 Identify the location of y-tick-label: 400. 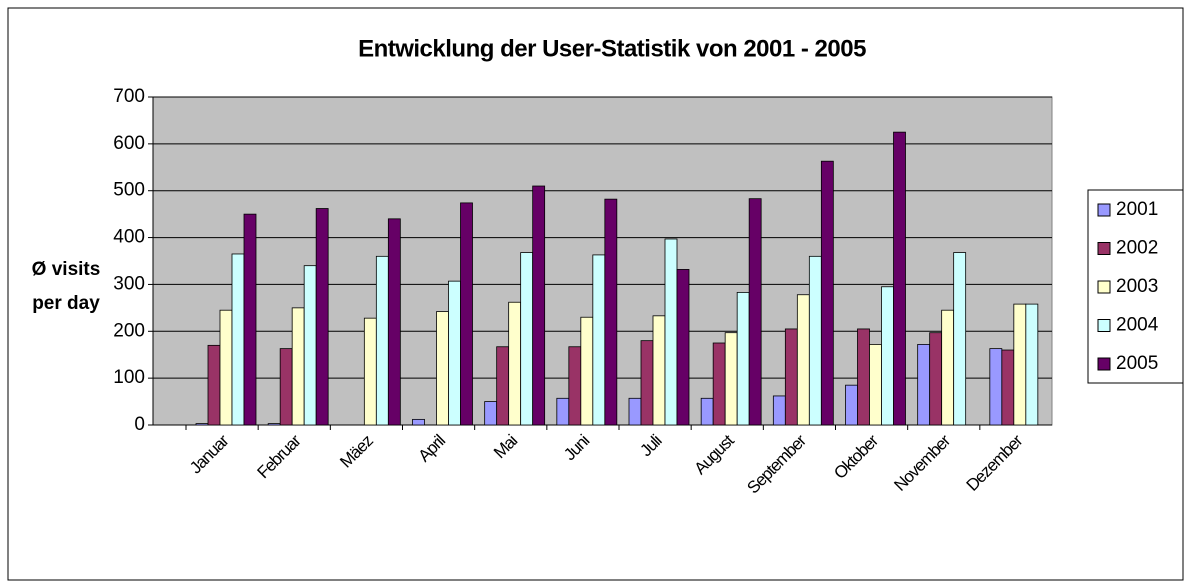
(129, 237).